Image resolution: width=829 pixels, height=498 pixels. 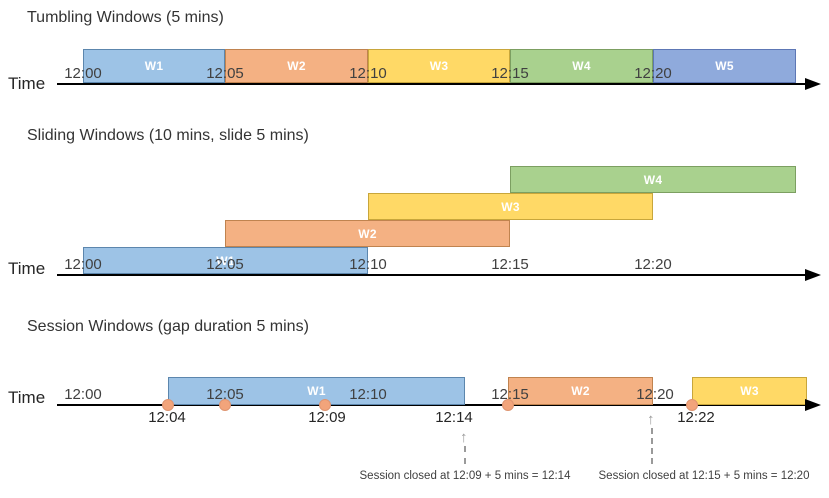 I want to click on tumbling-window-w4: W4, so click(x=581, y=66).